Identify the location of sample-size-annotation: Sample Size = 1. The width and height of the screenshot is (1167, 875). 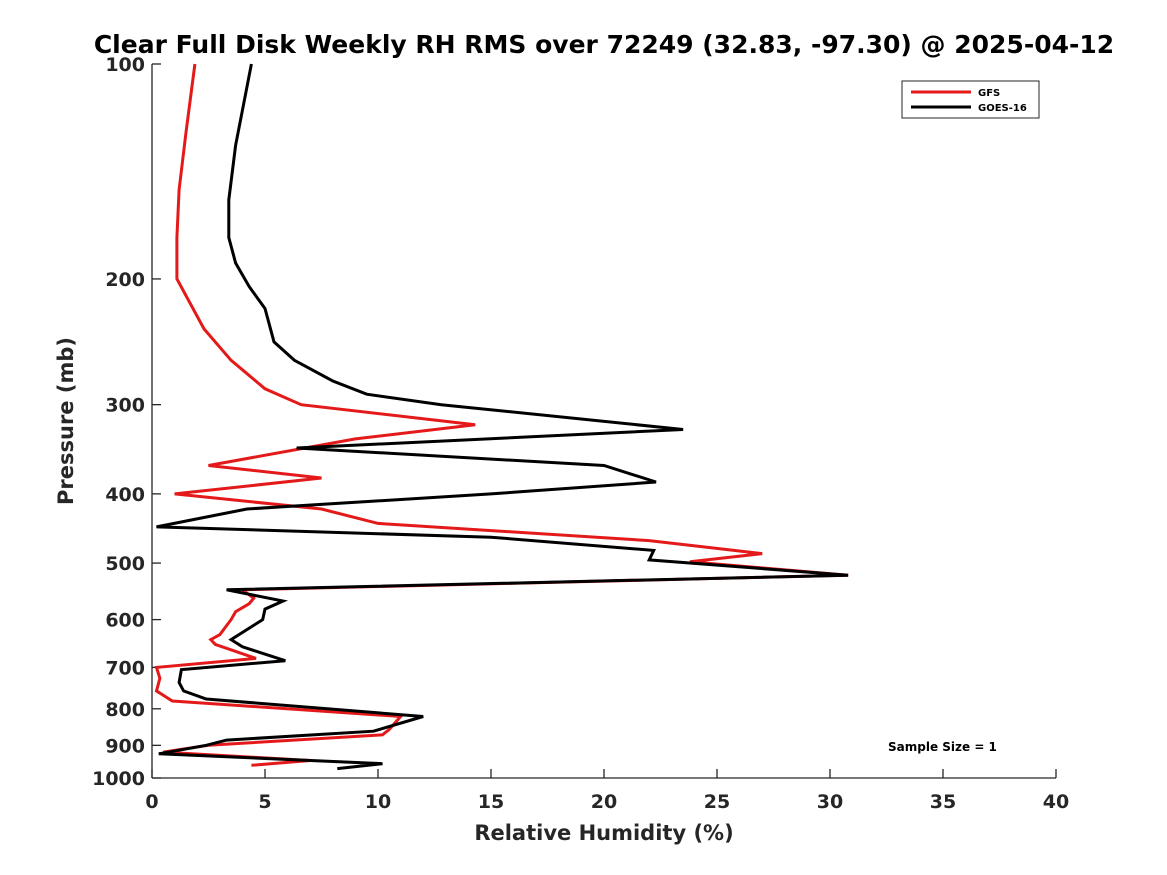
(942, 747).